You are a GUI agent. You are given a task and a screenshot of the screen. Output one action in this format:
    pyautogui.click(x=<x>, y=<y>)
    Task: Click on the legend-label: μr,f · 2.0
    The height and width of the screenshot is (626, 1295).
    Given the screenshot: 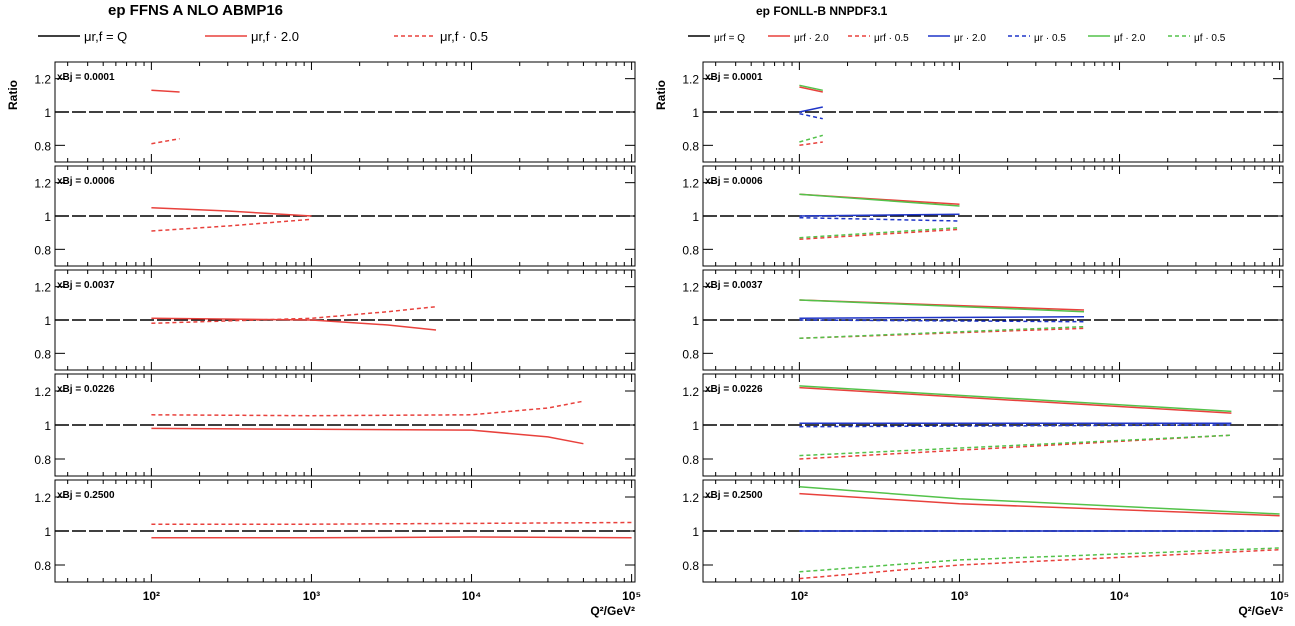 What is the action you would take?
    pyautogui.click(x=275, y=36)
    